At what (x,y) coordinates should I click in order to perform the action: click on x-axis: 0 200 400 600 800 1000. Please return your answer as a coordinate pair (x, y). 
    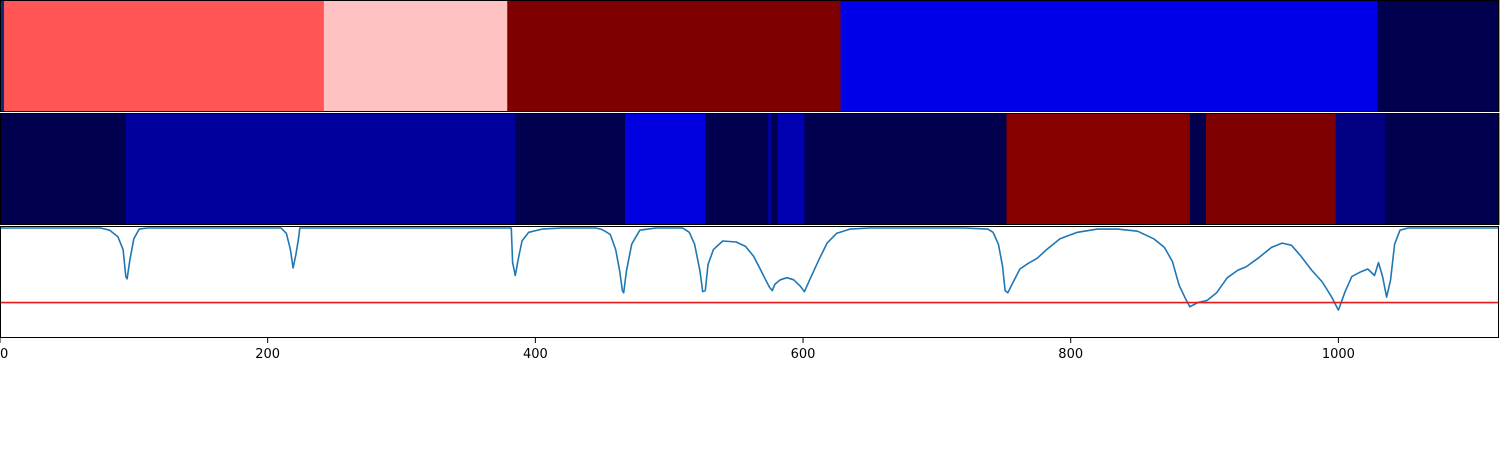
    Looking at the image, I should click on (677, 350).